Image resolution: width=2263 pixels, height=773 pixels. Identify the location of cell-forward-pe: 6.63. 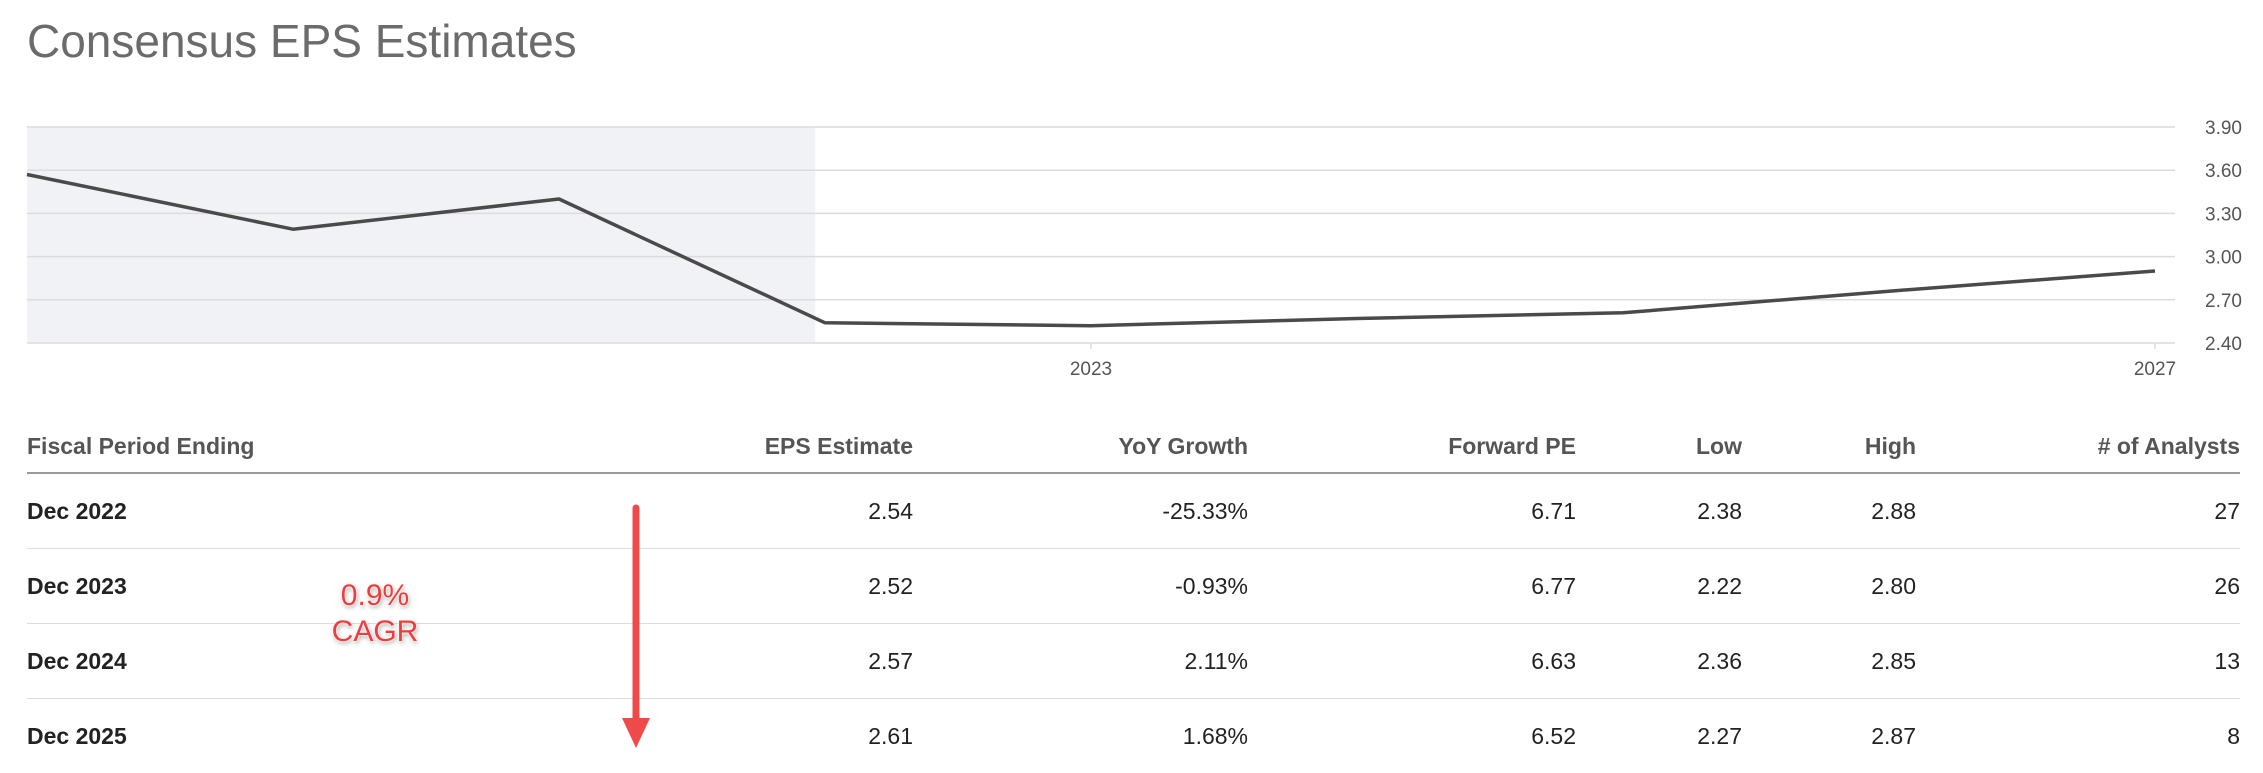
(1412, 661).